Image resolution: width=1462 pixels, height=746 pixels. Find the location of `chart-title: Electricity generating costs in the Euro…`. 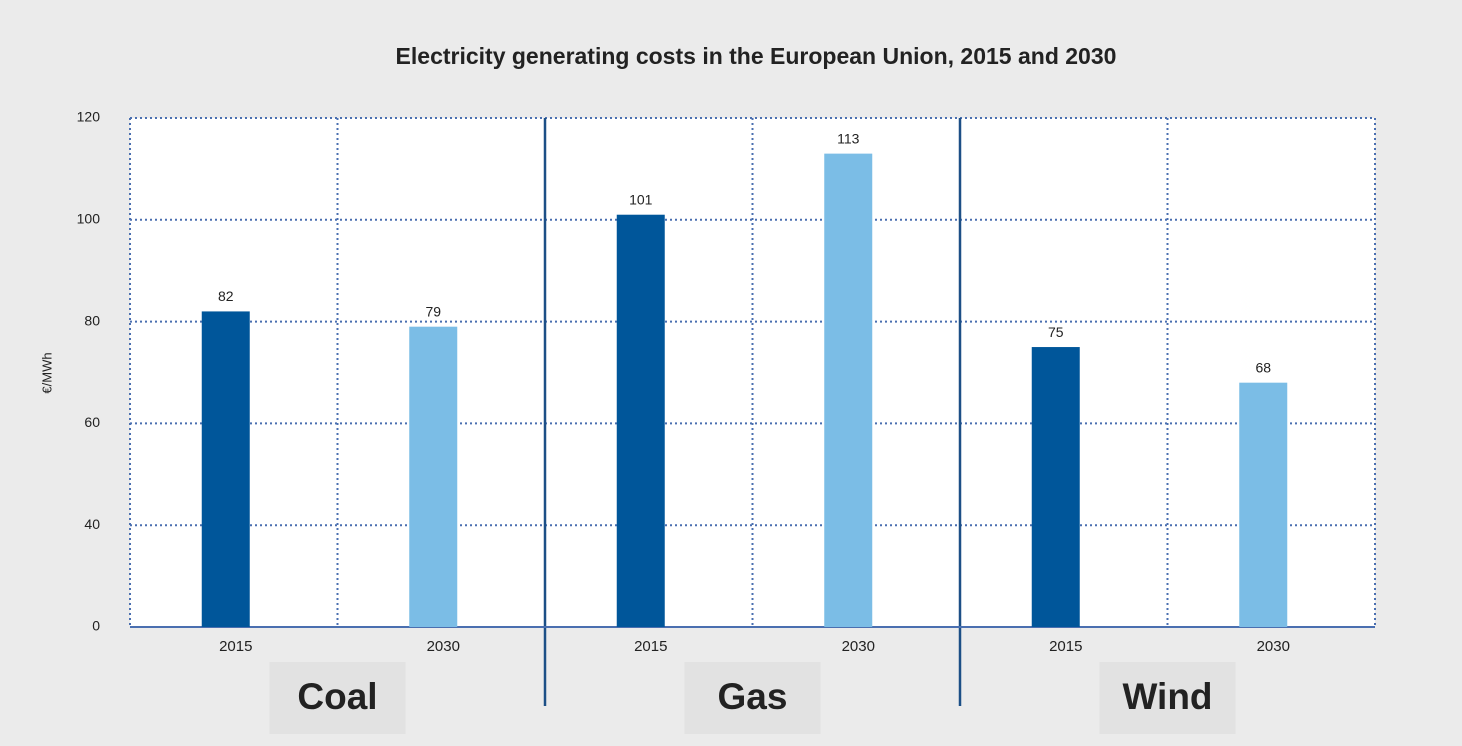

chart-title: Electricity generating costs in the Euro… is located at coordinates (756, 56).